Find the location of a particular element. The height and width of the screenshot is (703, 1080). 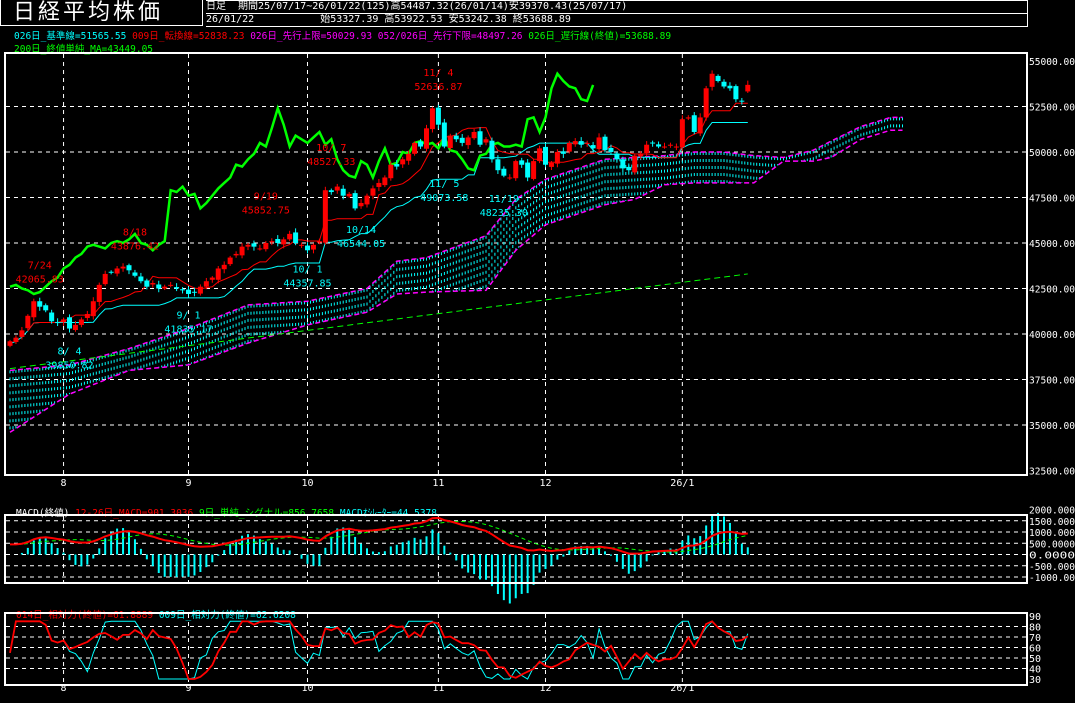

price-axis-label: 42500.00 is located at coordinates (1052, 290).